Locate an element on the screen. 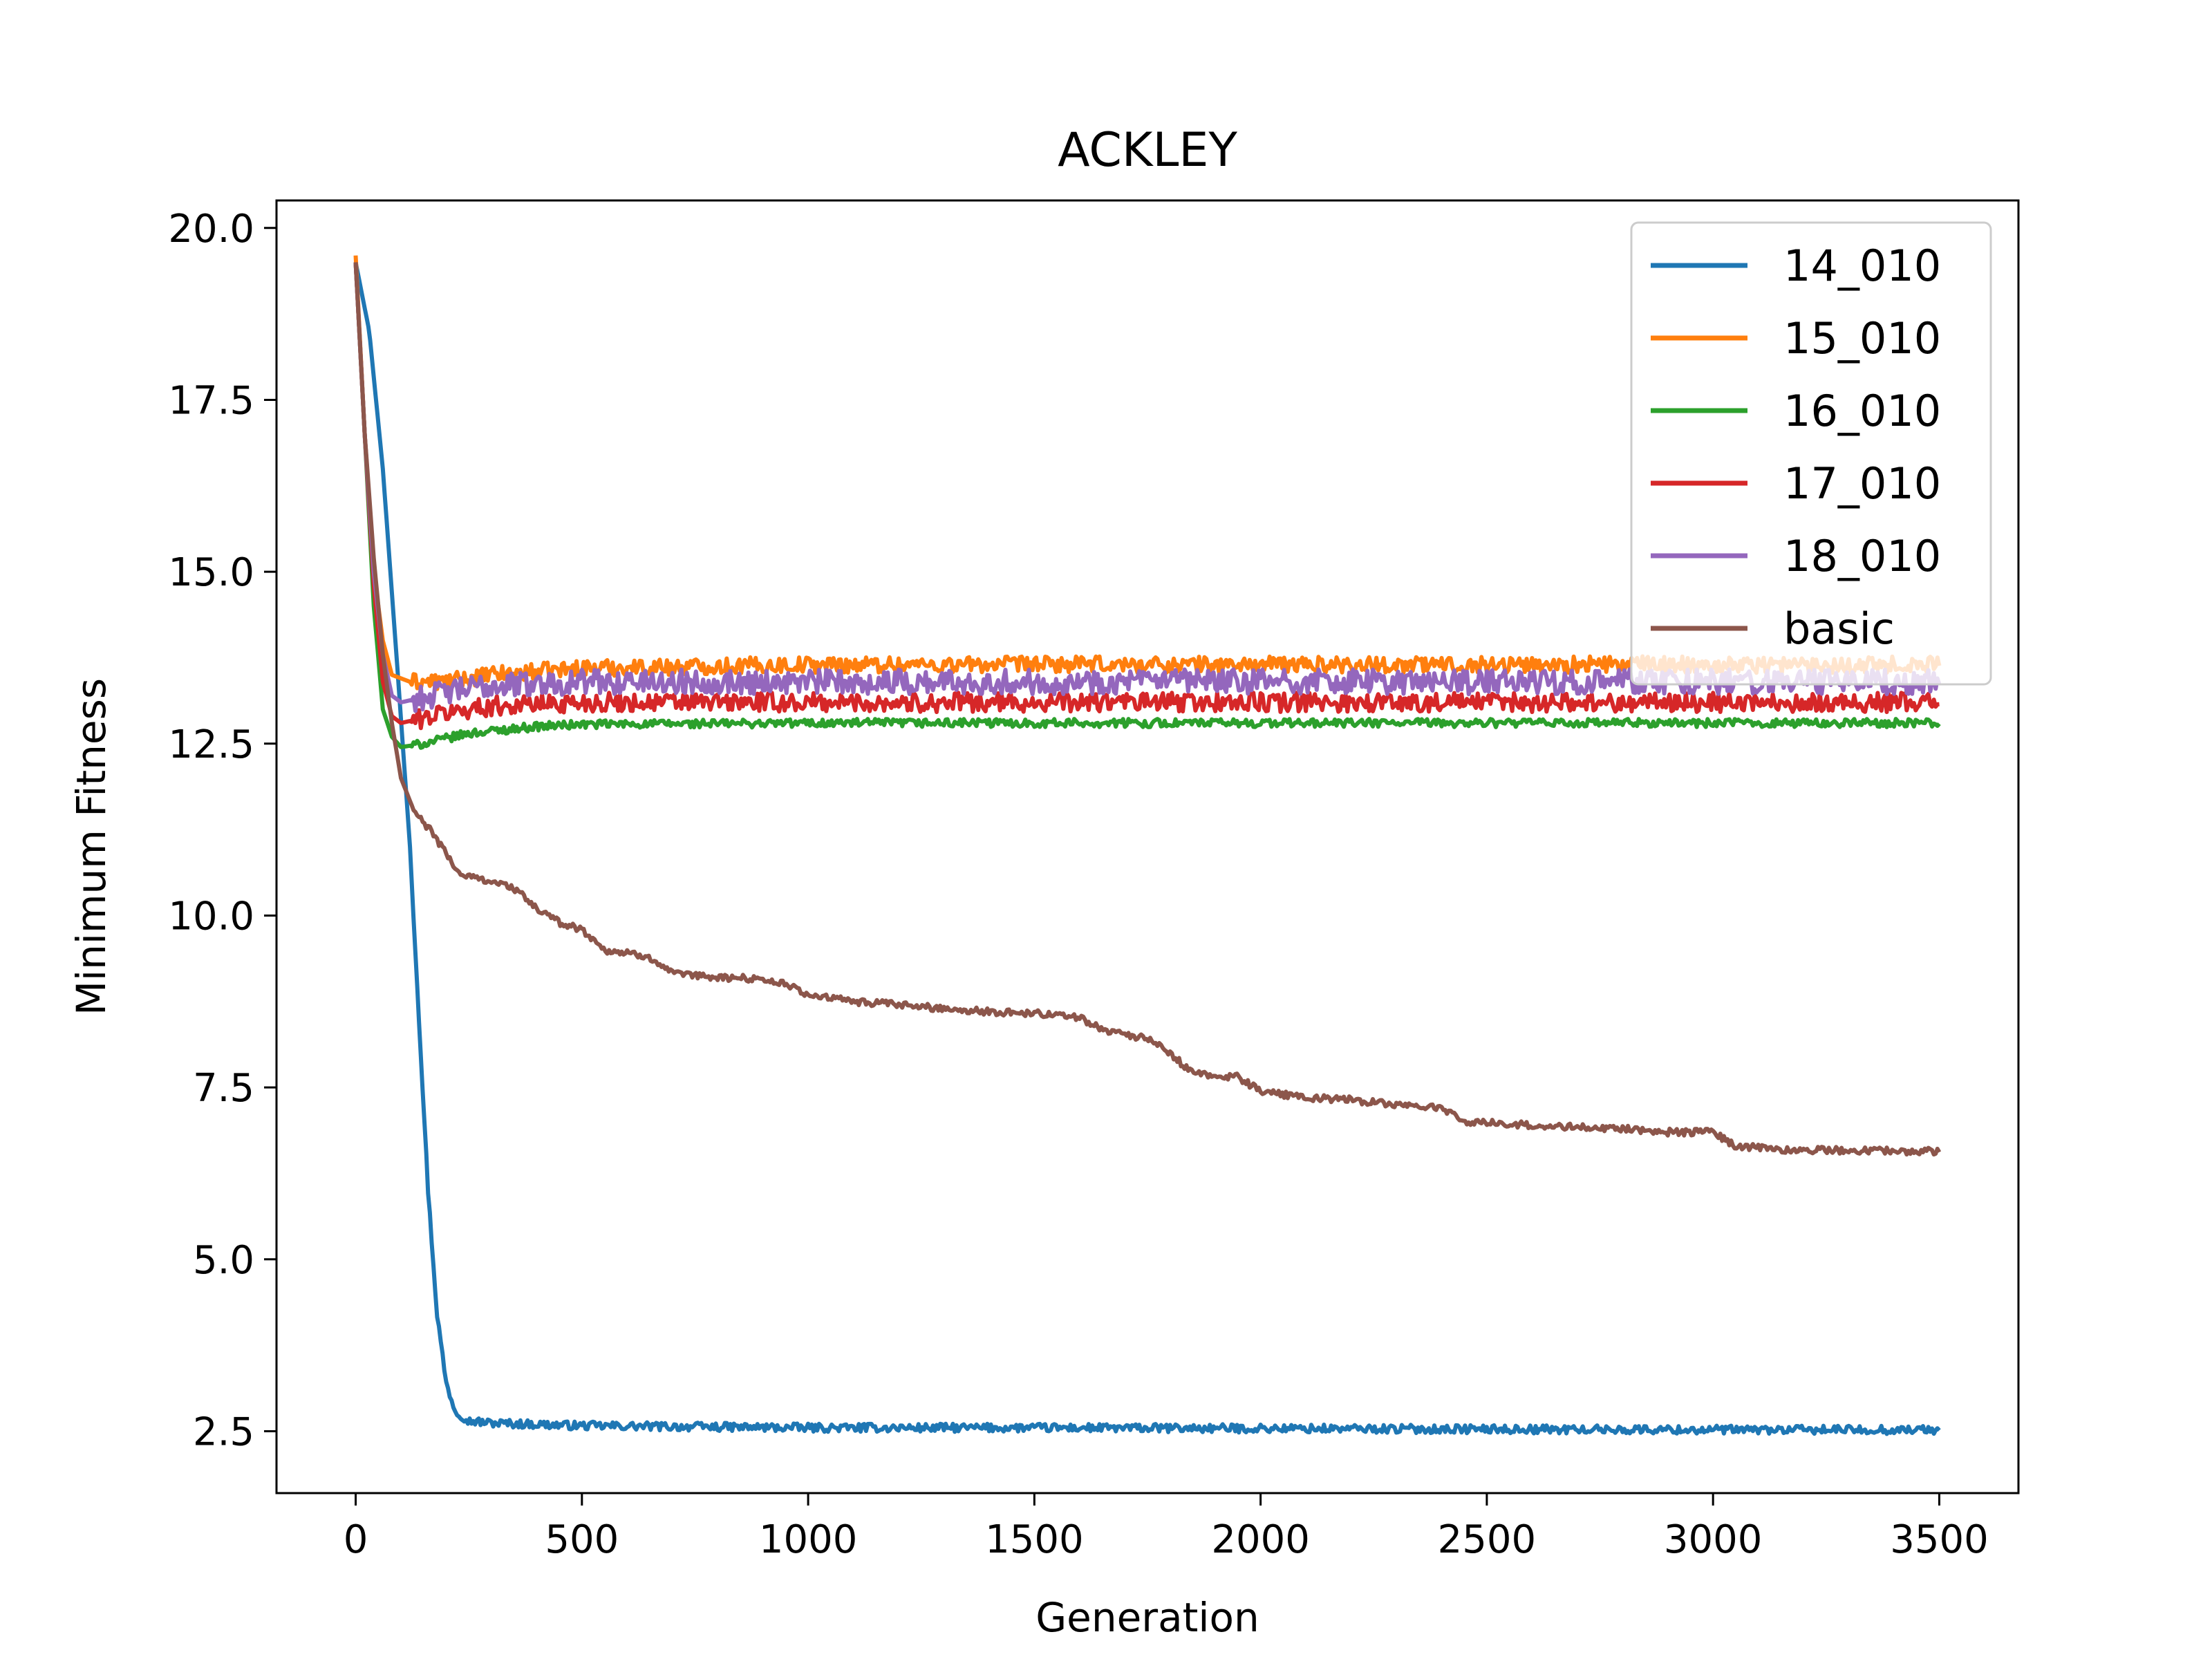 The height and width of the screenshot is (1659, 2212). y-tick-label: 7.5 is located at coordinates (223, 1088).